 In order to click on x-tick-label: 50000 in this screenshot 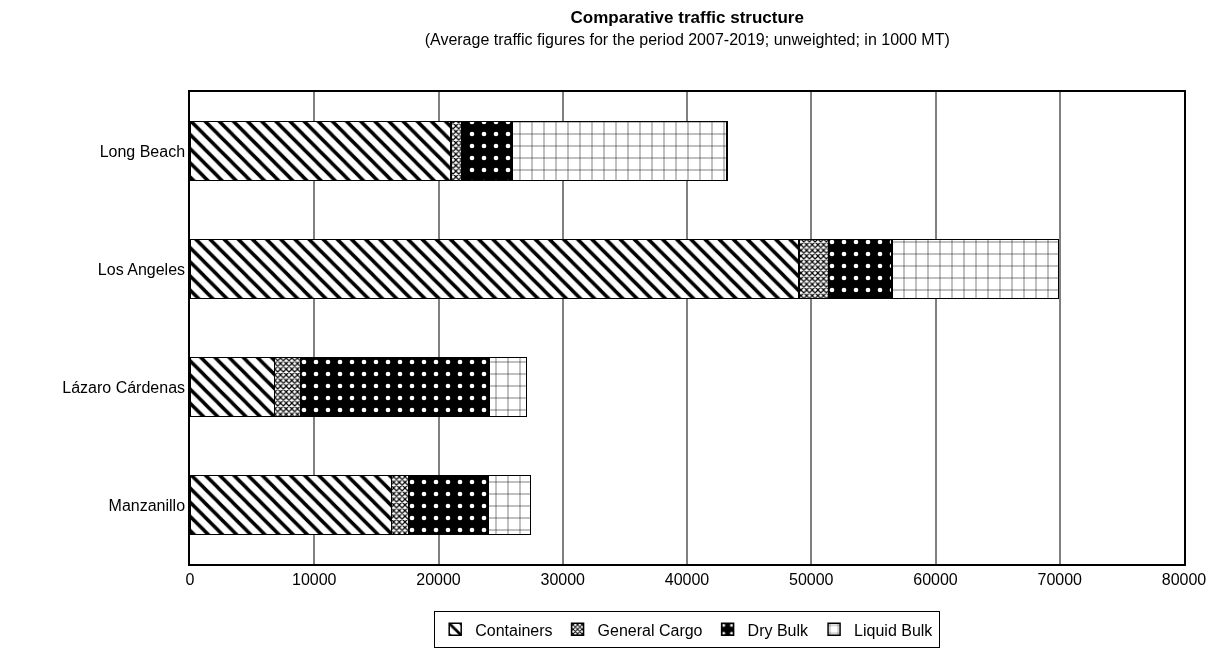, I will do `click(811, 579)`.